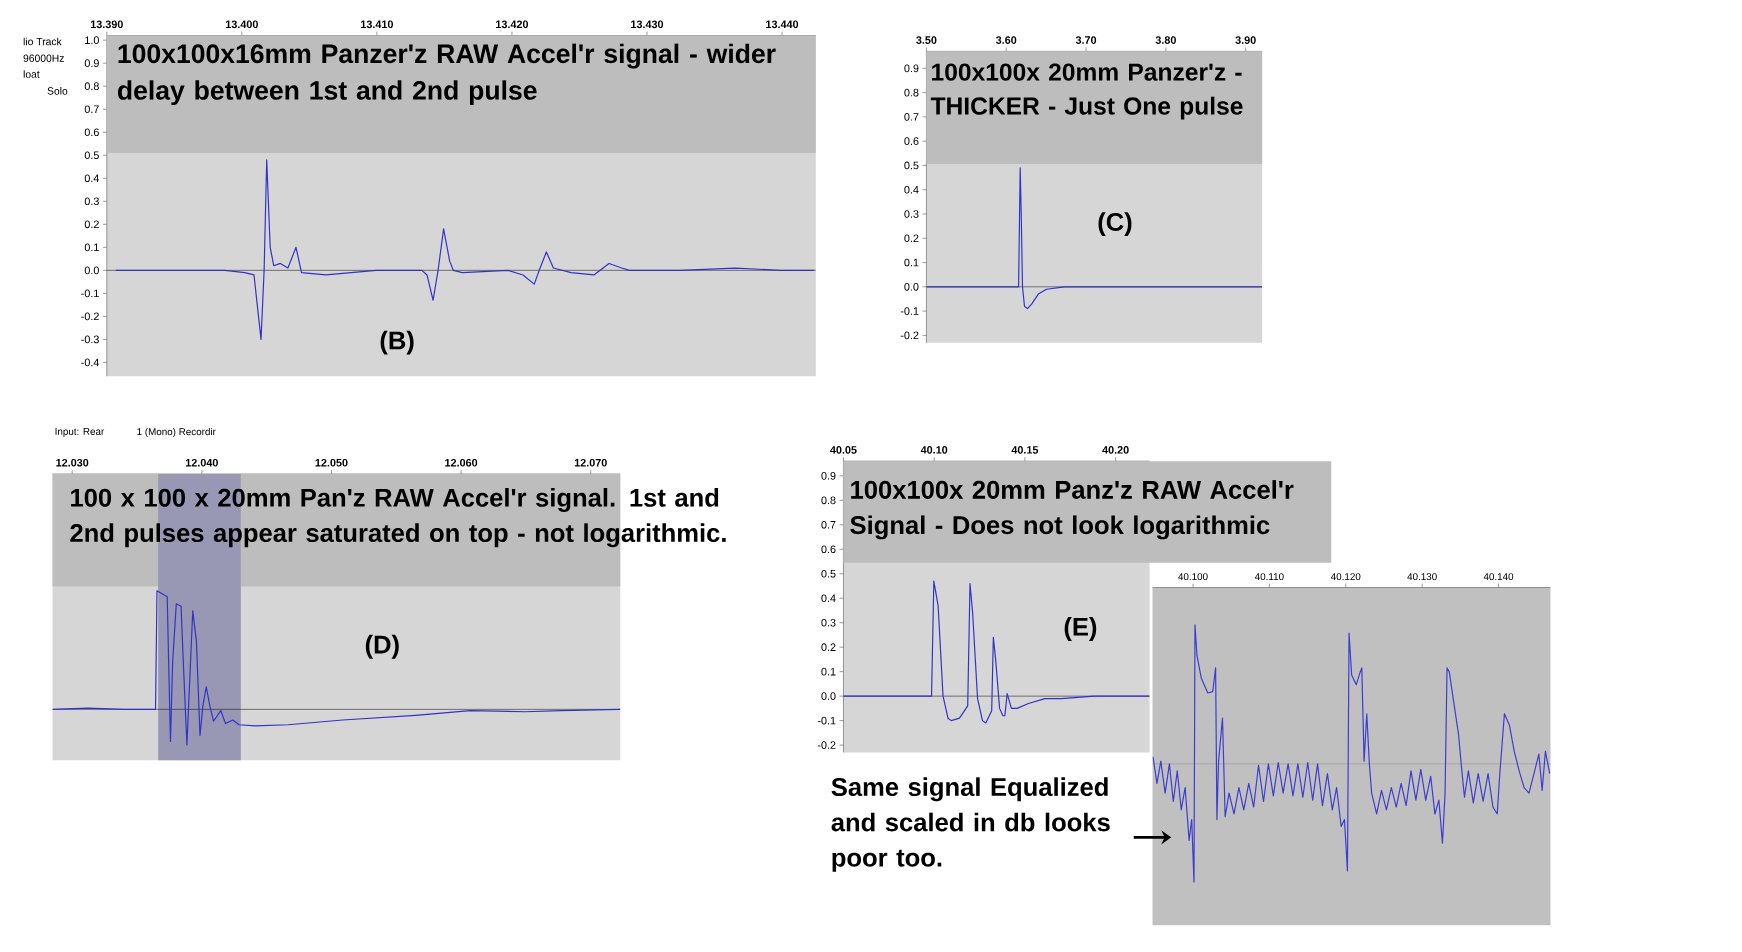 The height and width of the screenshot is (952, 1742). What do you see at coordinates (398, 518) in the screenshot?
I see `chart-title: 100 x 100 x 20mm Pan'z RAW Accel'r signal. 1st and 2nd pulses appear saturated on top - not logarithmic.` at bounding box center [398, 518].